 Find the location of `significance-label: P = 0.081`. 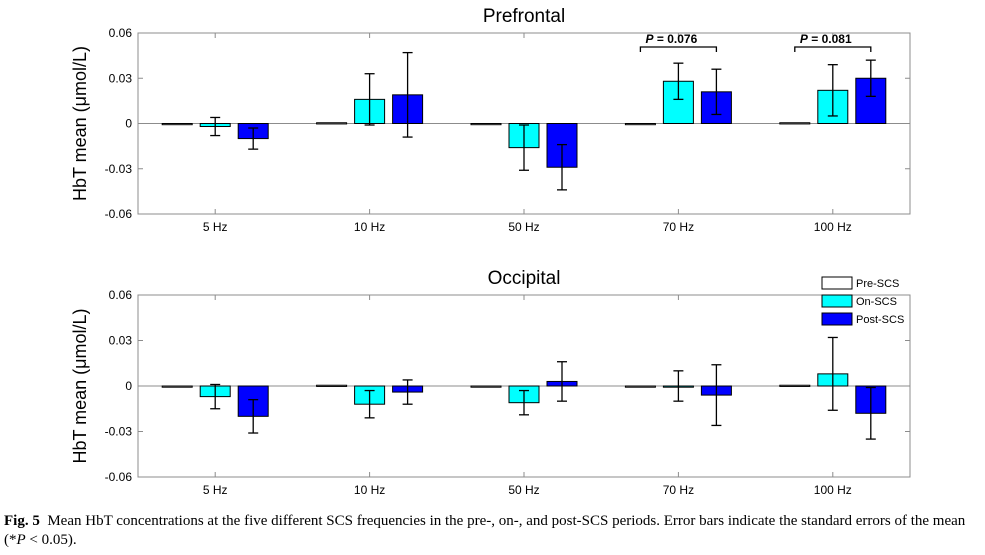

significance-label: P = 0.081 is located at coordinates (826, 39).